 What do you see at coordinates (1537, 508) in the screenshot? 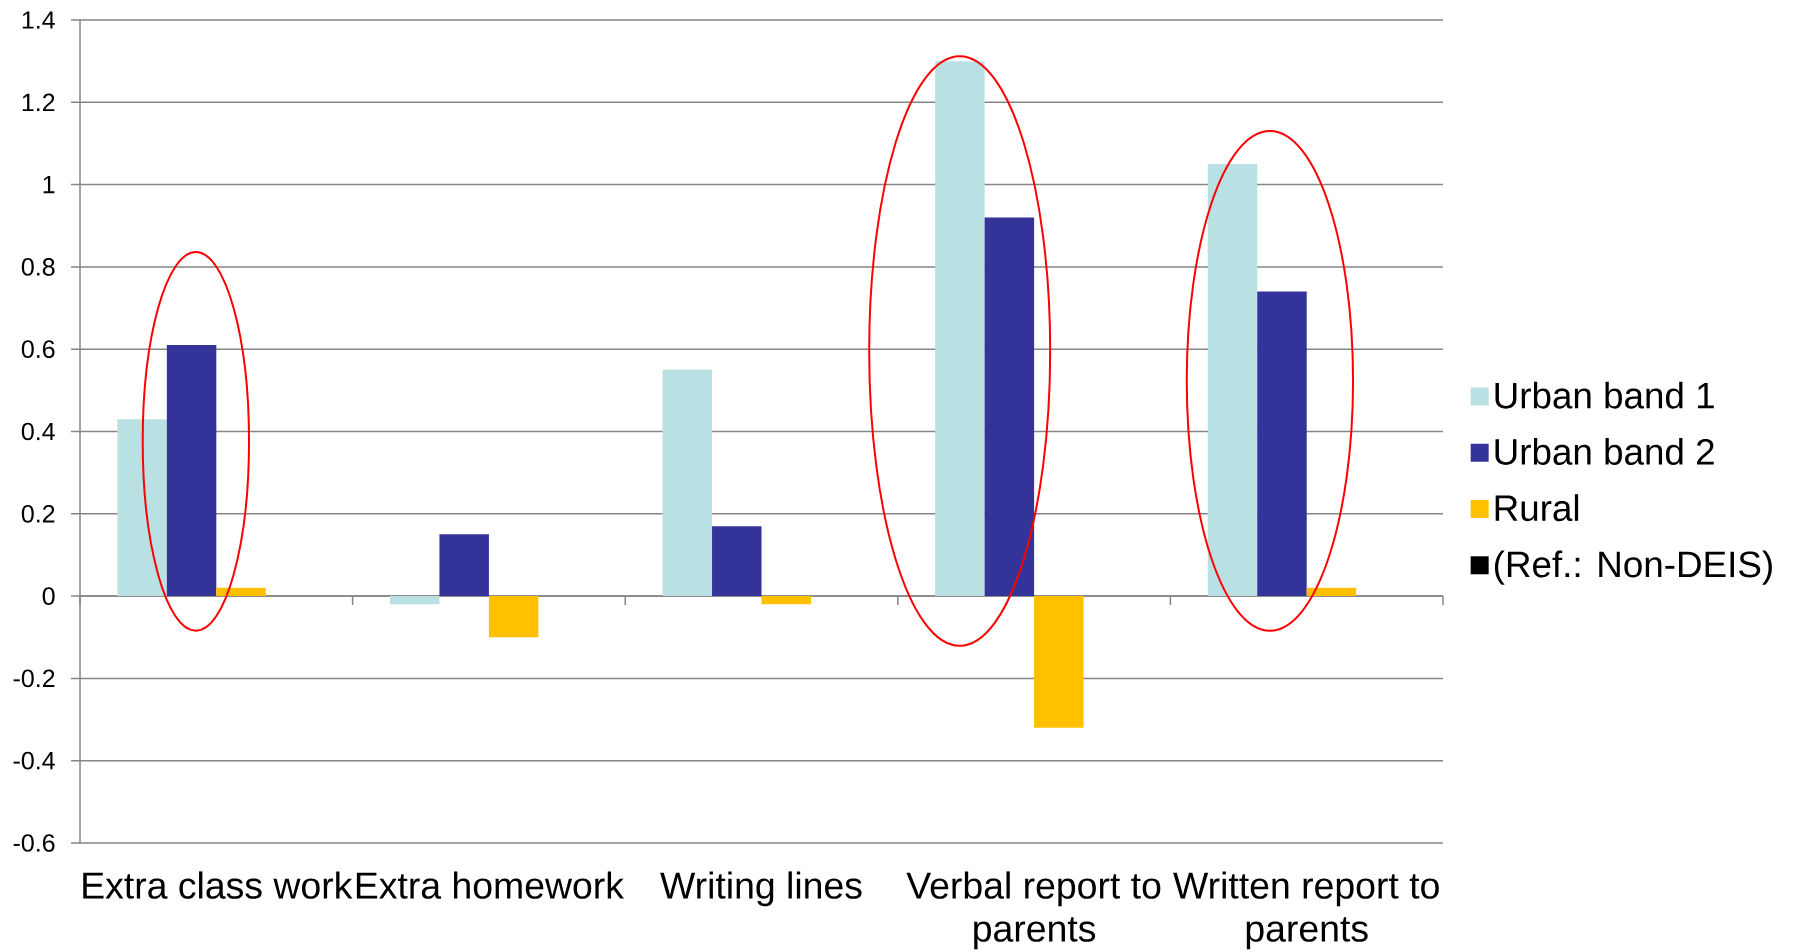
I see `legend-label: Rural` at bounding box center [1537, 508].